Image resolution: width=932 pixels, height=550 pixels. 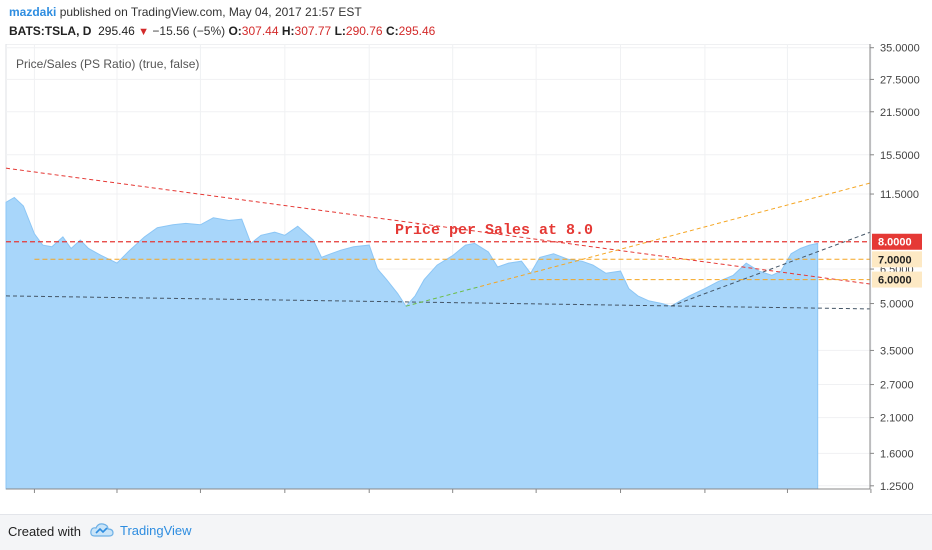 What do you see at coordinates (494, 230) in the screenshot?
I see `annotation-text: Price per Sales at 8.0` at bounding box center [494, 230].